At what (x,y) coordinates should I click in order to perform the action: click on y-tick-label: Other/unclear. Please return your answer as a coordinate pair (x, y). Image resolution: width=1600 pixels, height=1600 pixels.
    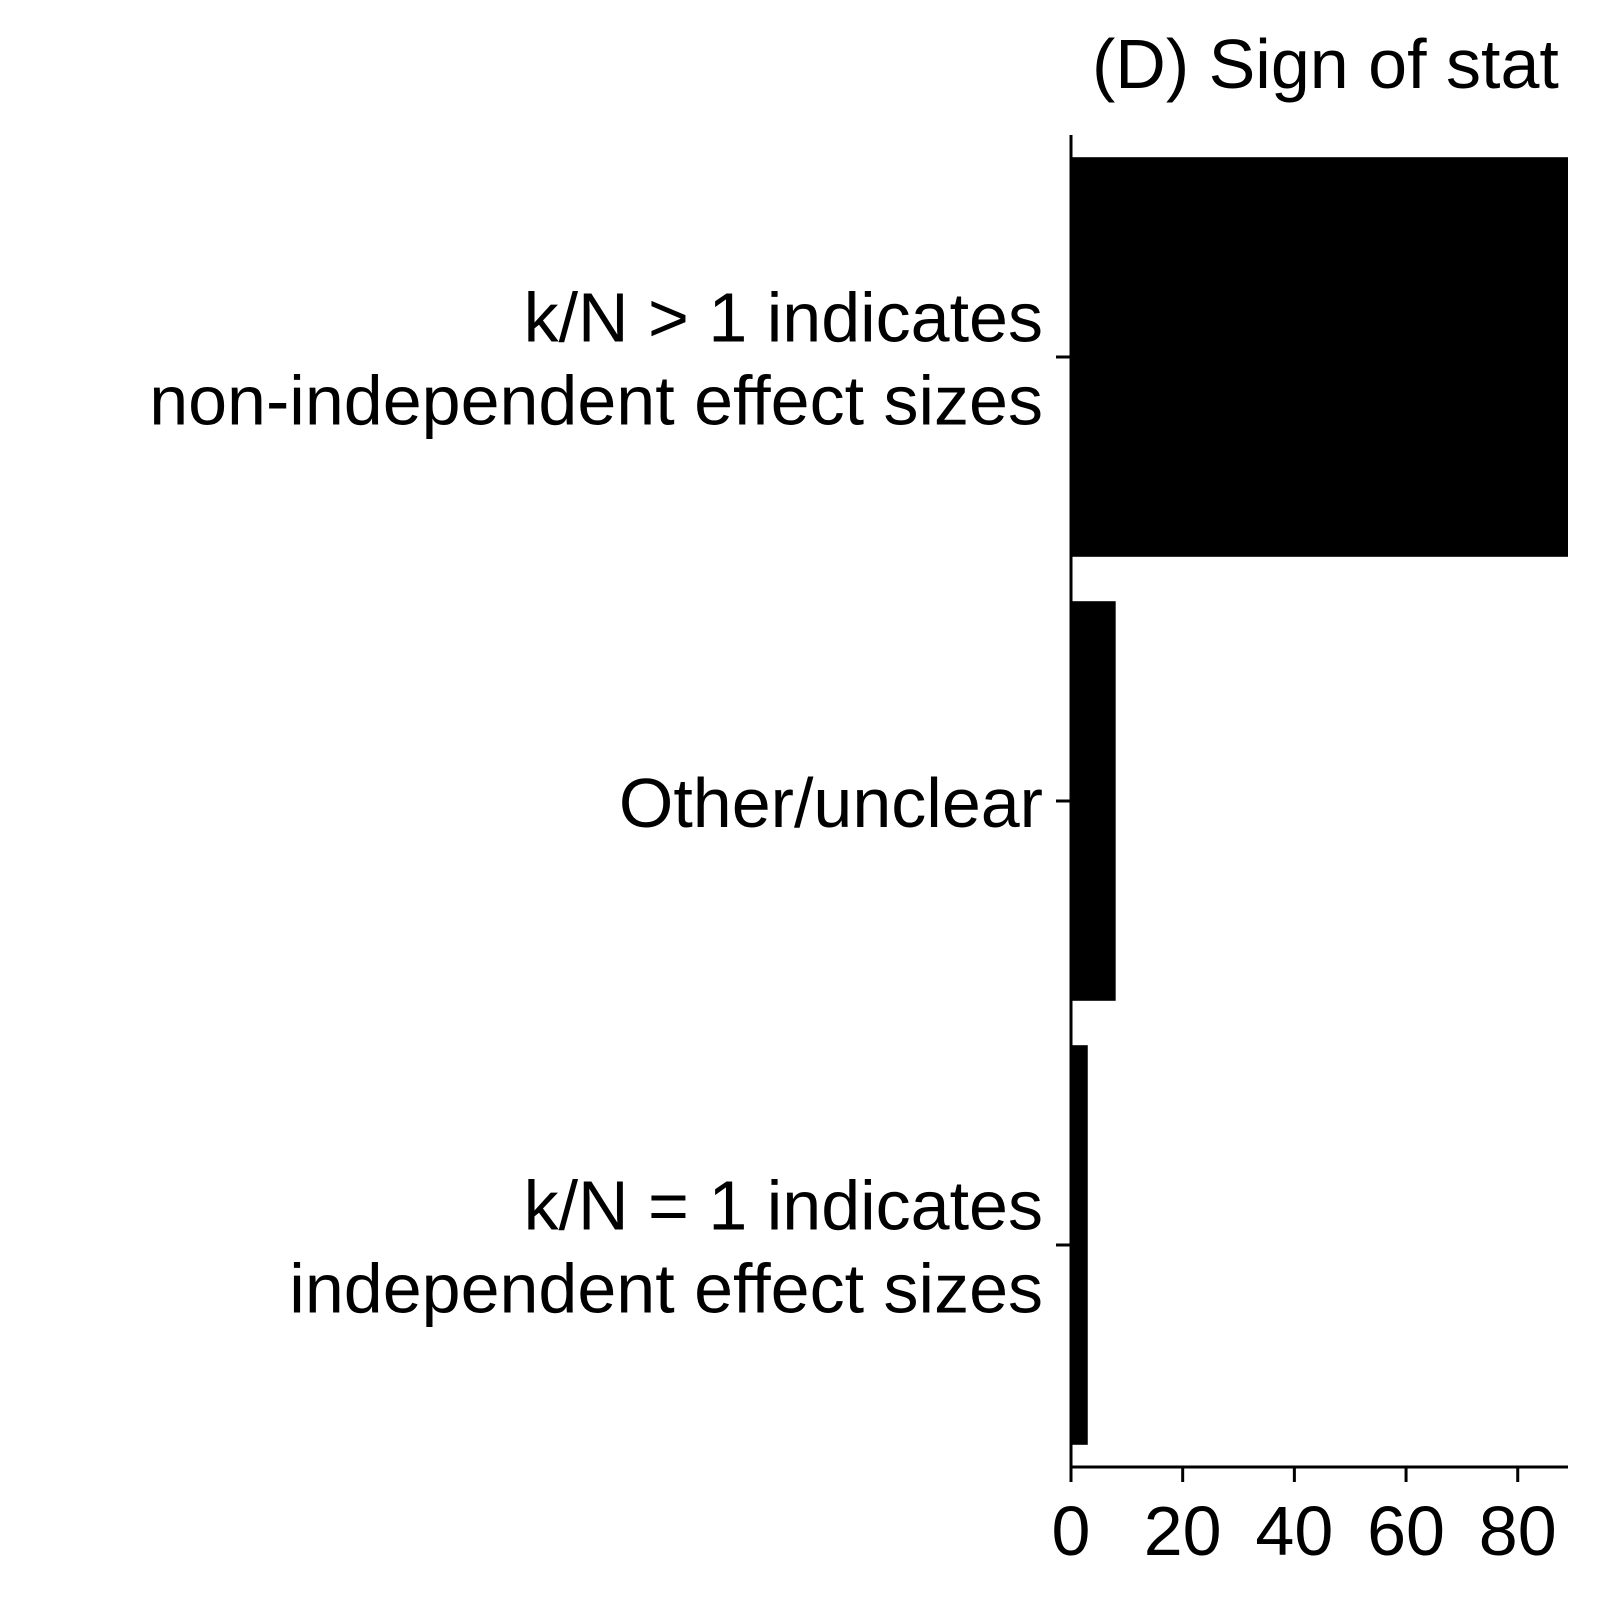
    Looking at the image, I should click on (831, 803).